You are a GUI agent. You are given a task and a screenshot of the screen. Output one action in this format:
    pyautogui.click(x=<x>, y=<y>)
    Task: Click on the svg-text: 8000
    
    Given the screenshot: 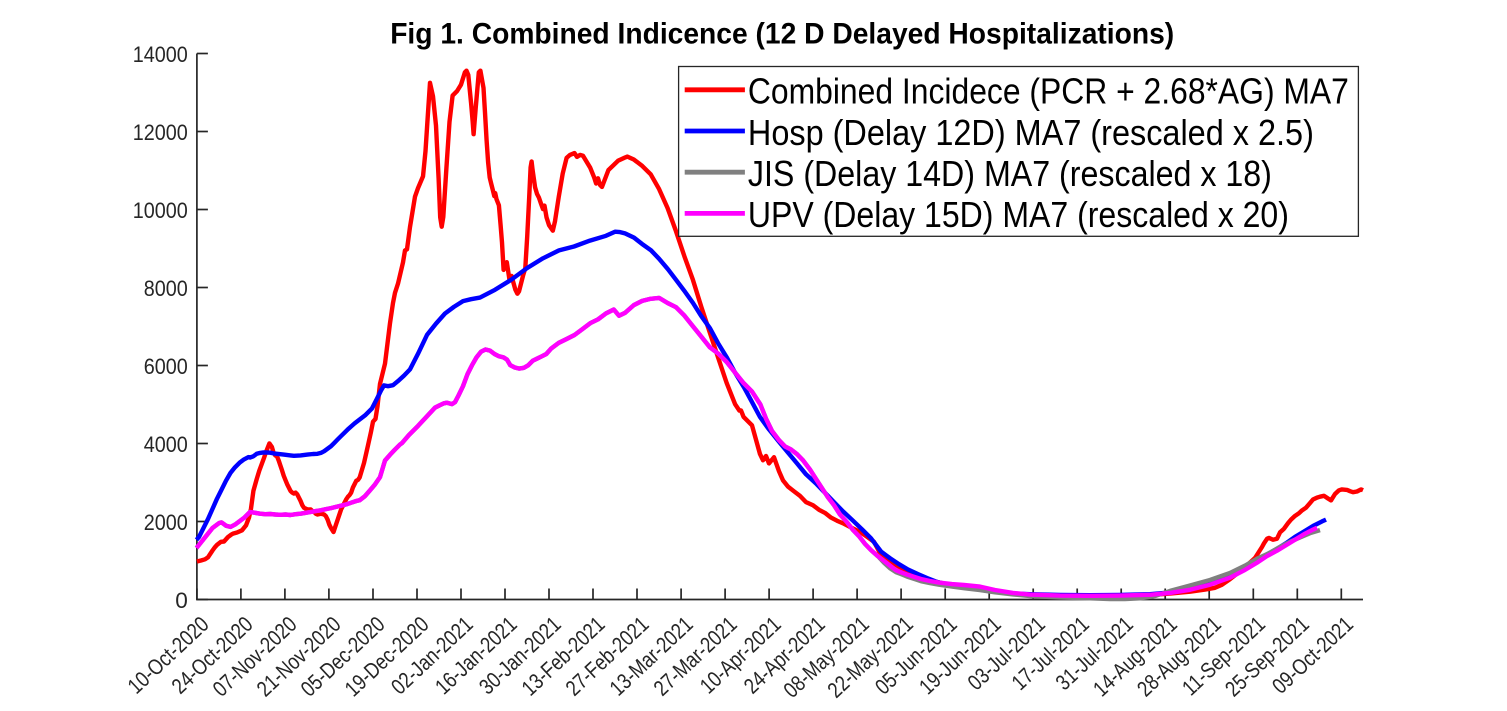 What is the action you would take?
    pyautogui.click(x=166, y=288)
    